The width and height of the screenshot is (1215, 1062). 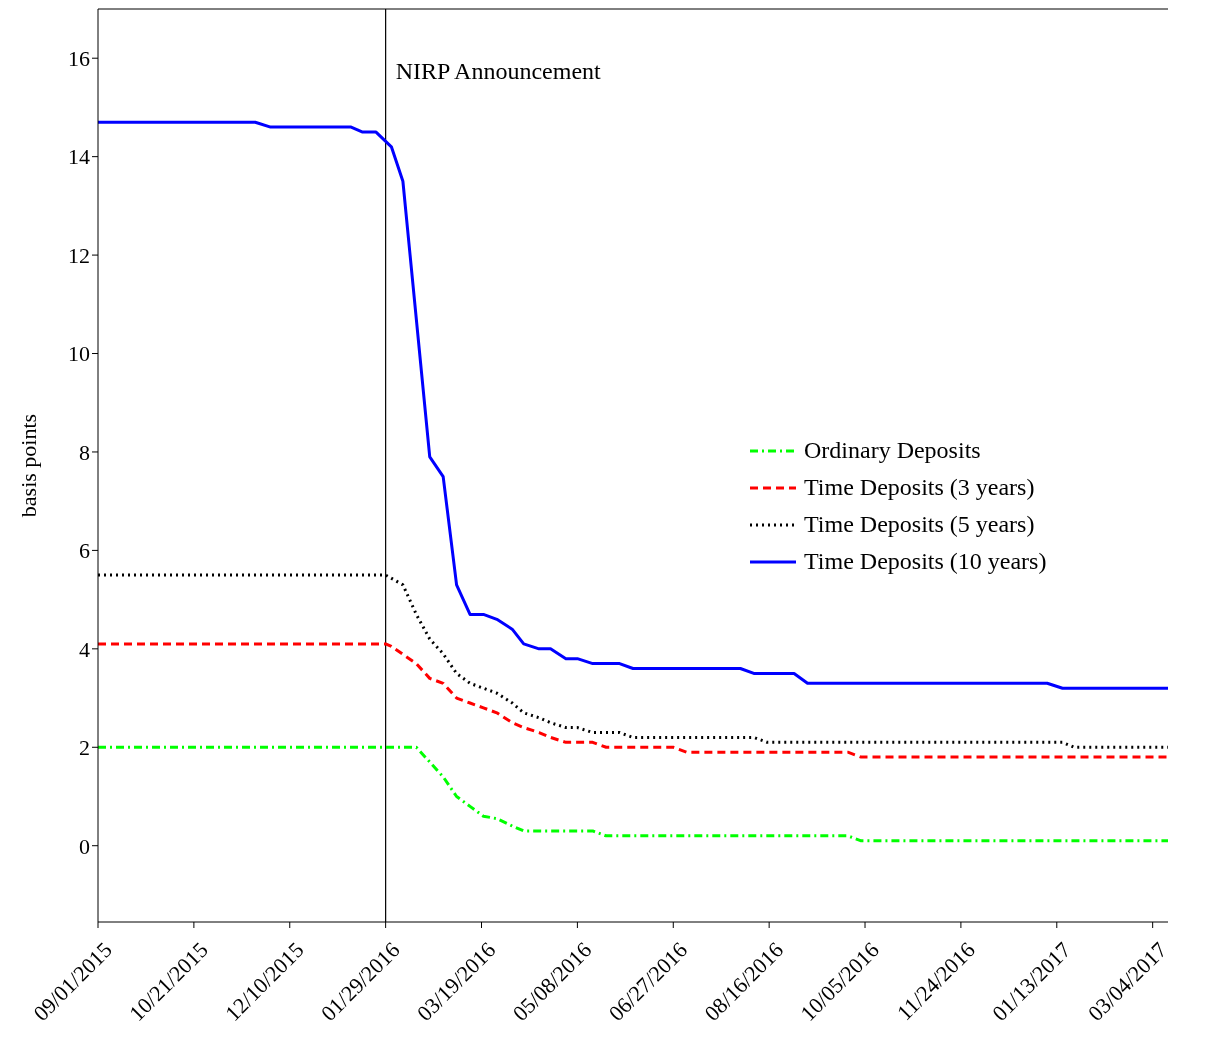 What do you see at coordinates (84, 452) in the screenshot?
I see `y-tick-label: 8` at bounding box center [84, 452].